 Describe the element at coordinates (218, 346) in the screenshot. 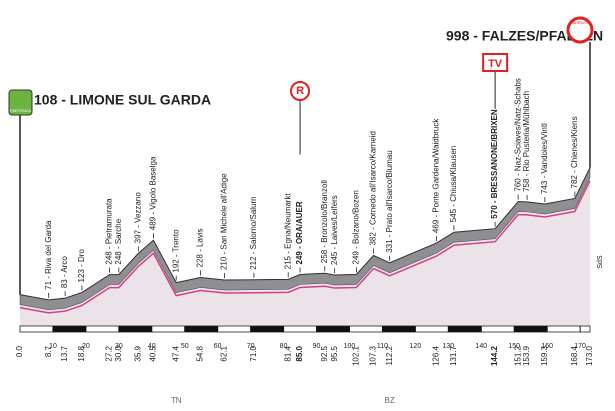

I see `scale-tick-label: 60` at that location.